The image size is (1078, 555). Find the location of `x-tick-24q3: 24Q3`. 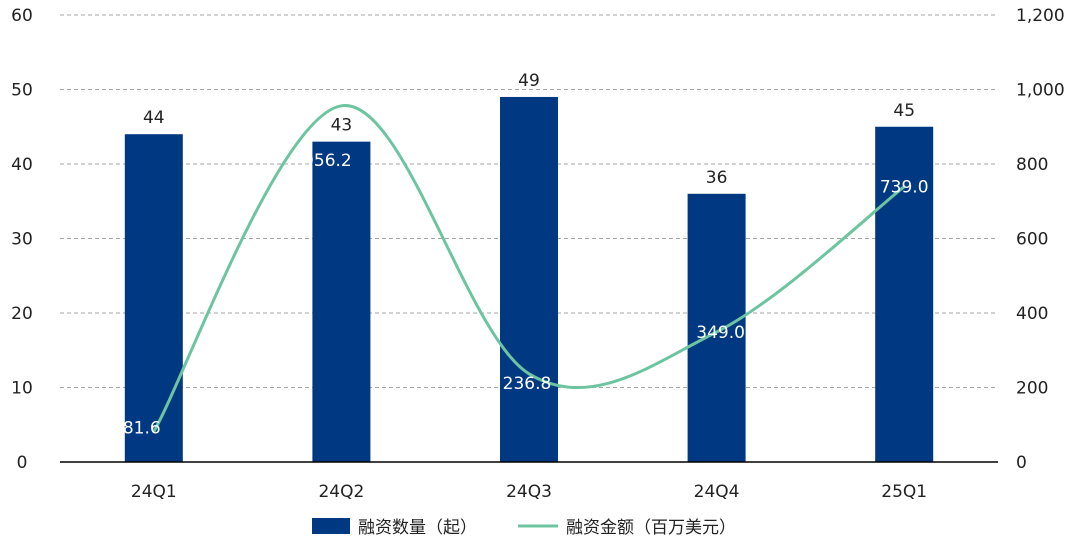

x-tick-24q3: 24Q3 is located at coordinates (529, 492).